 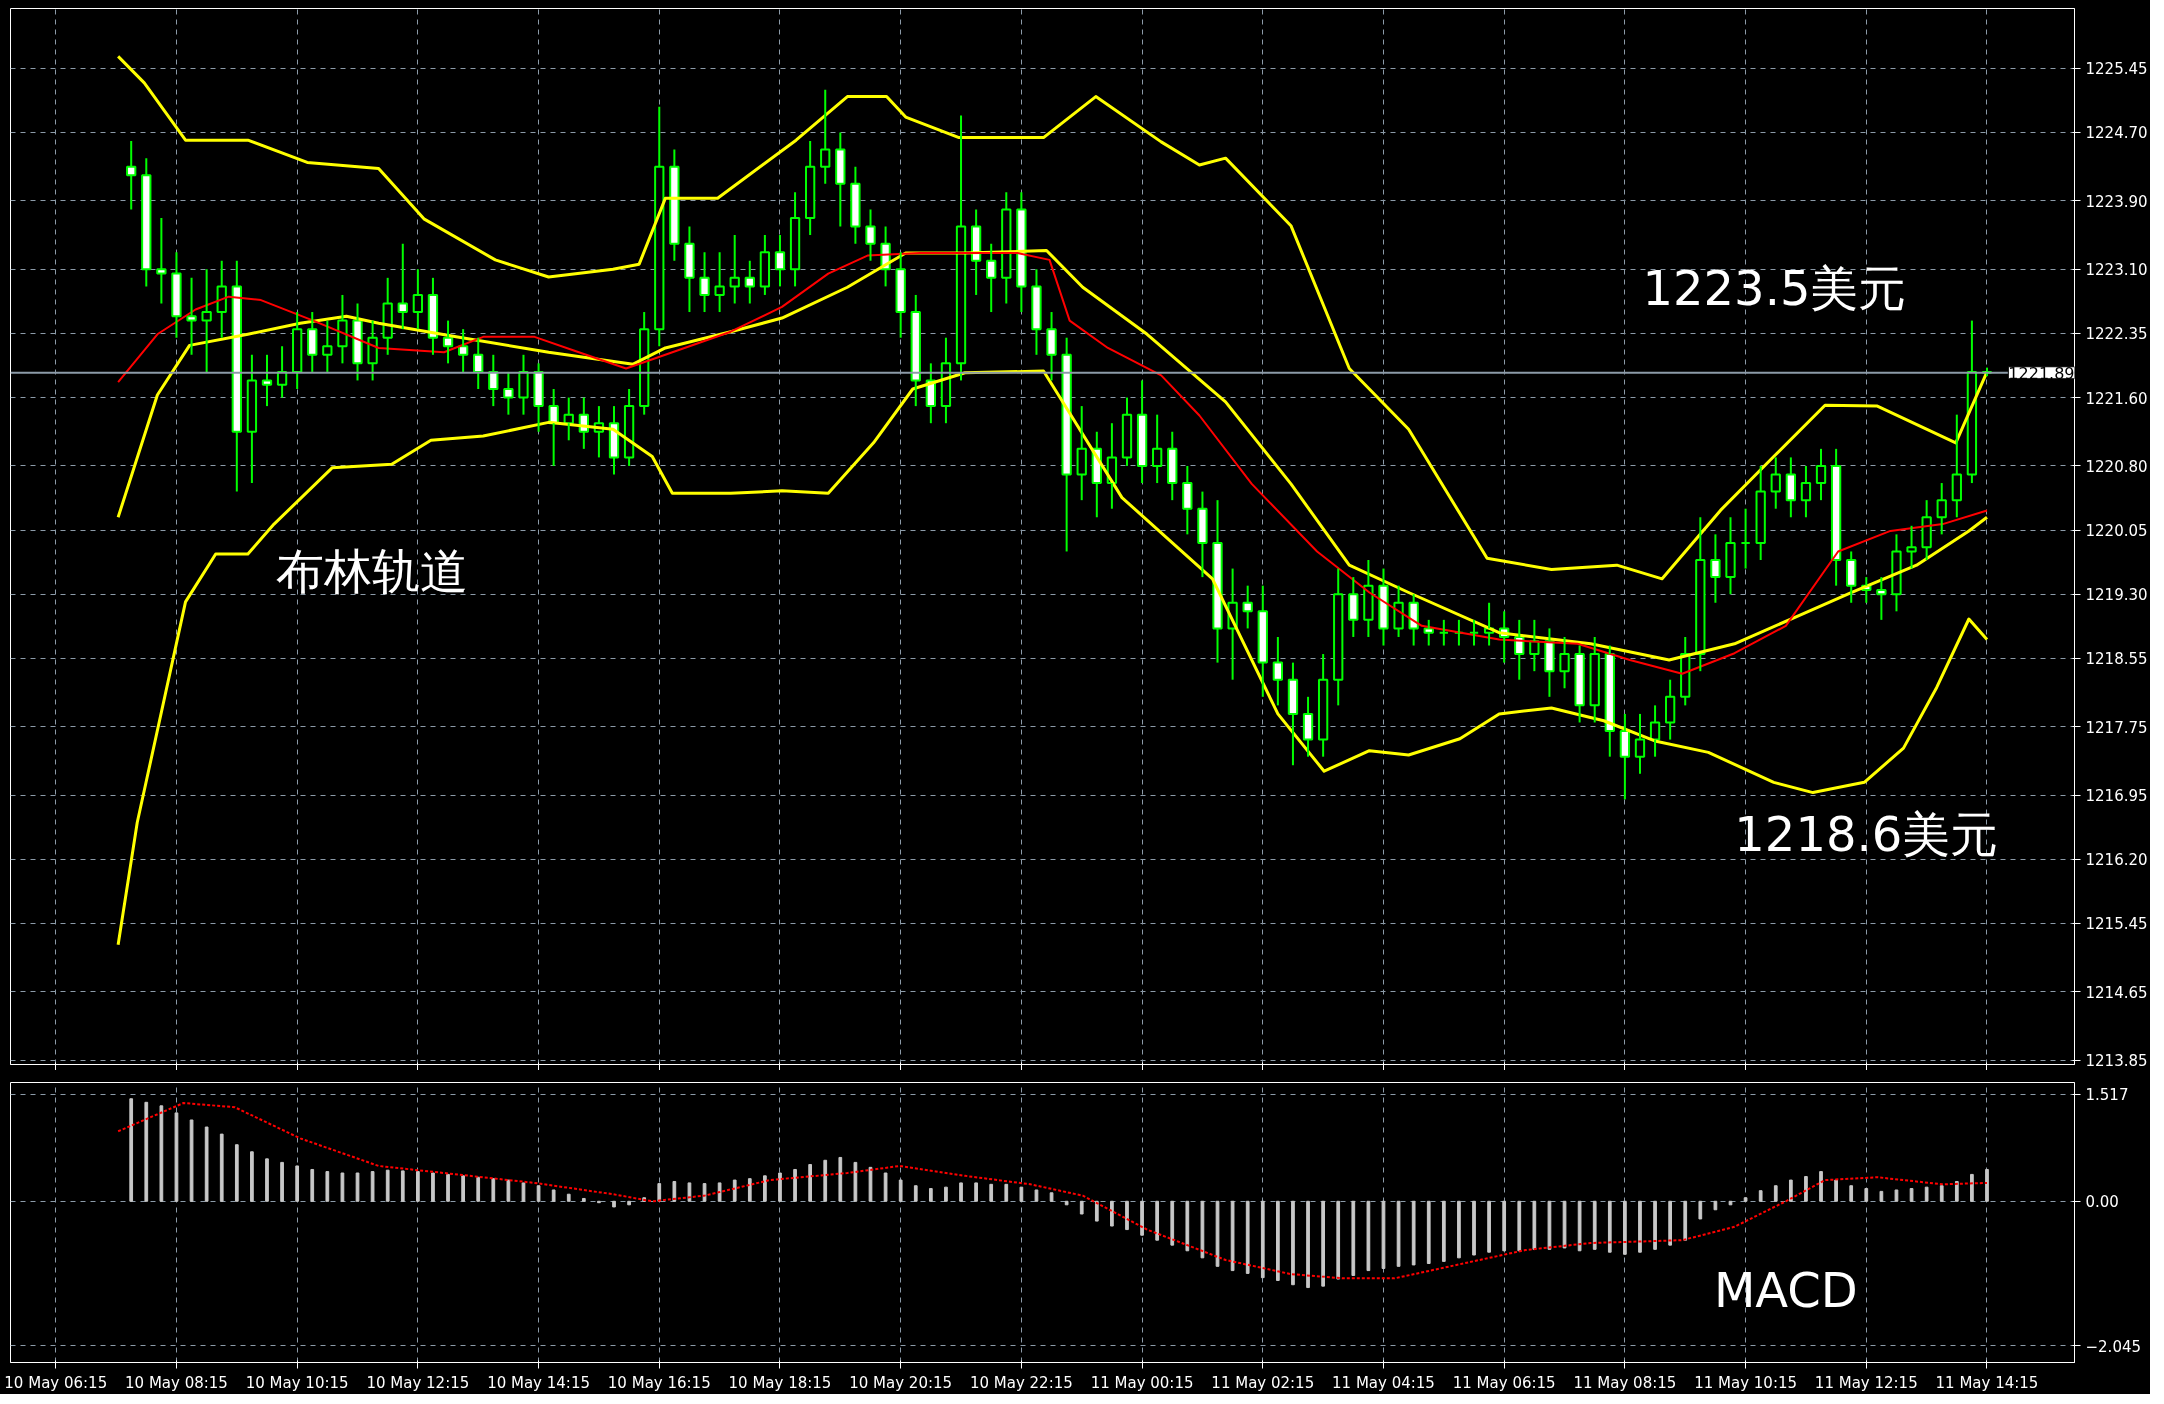 I want to click on x-tick-label: 11 May 14:15, so click(x=1987, y=1382).